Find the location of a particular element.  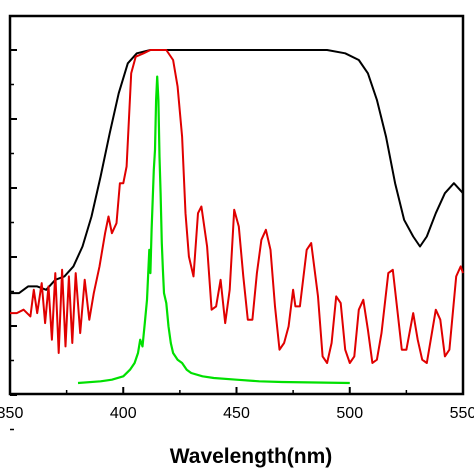

x-tick-label: 450 is located at coordinates (236, 413).